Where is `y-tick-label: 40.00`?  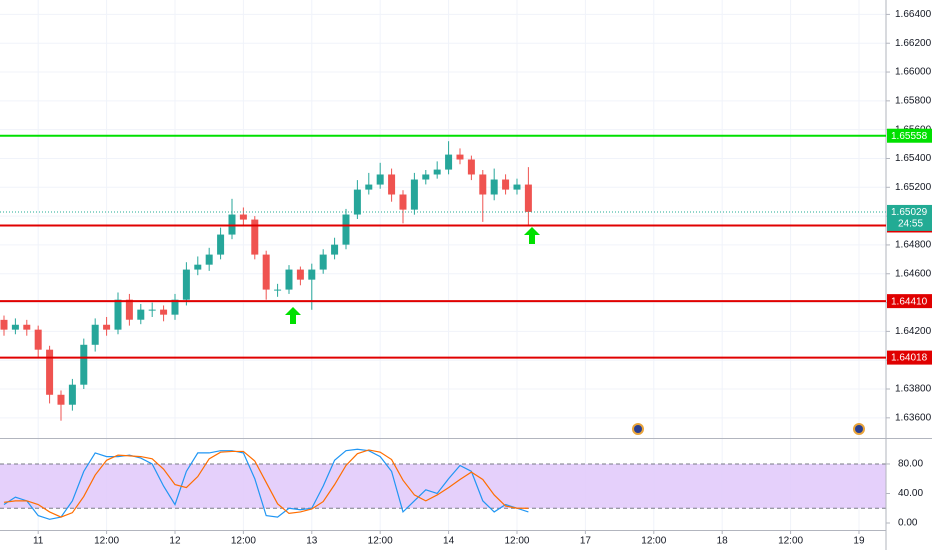 y-tick-label: 40.00 is located at coordinates (910, 493).